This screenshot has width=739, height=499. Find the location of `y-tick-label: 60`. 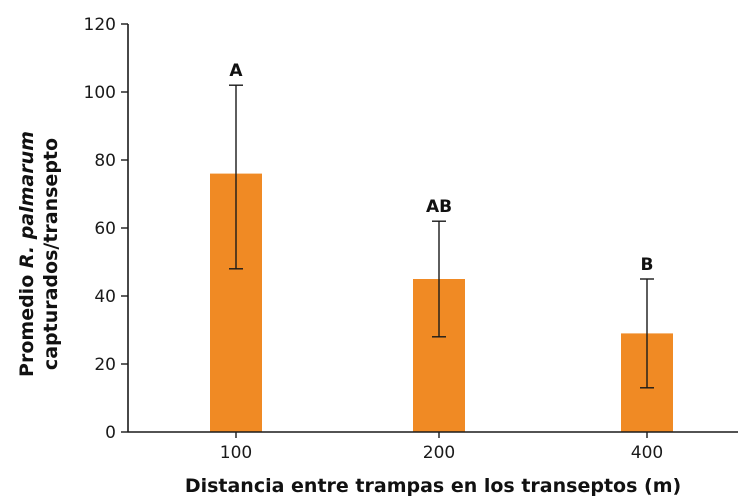

y-tick-label: 60 is located at coordinates (105, 229).